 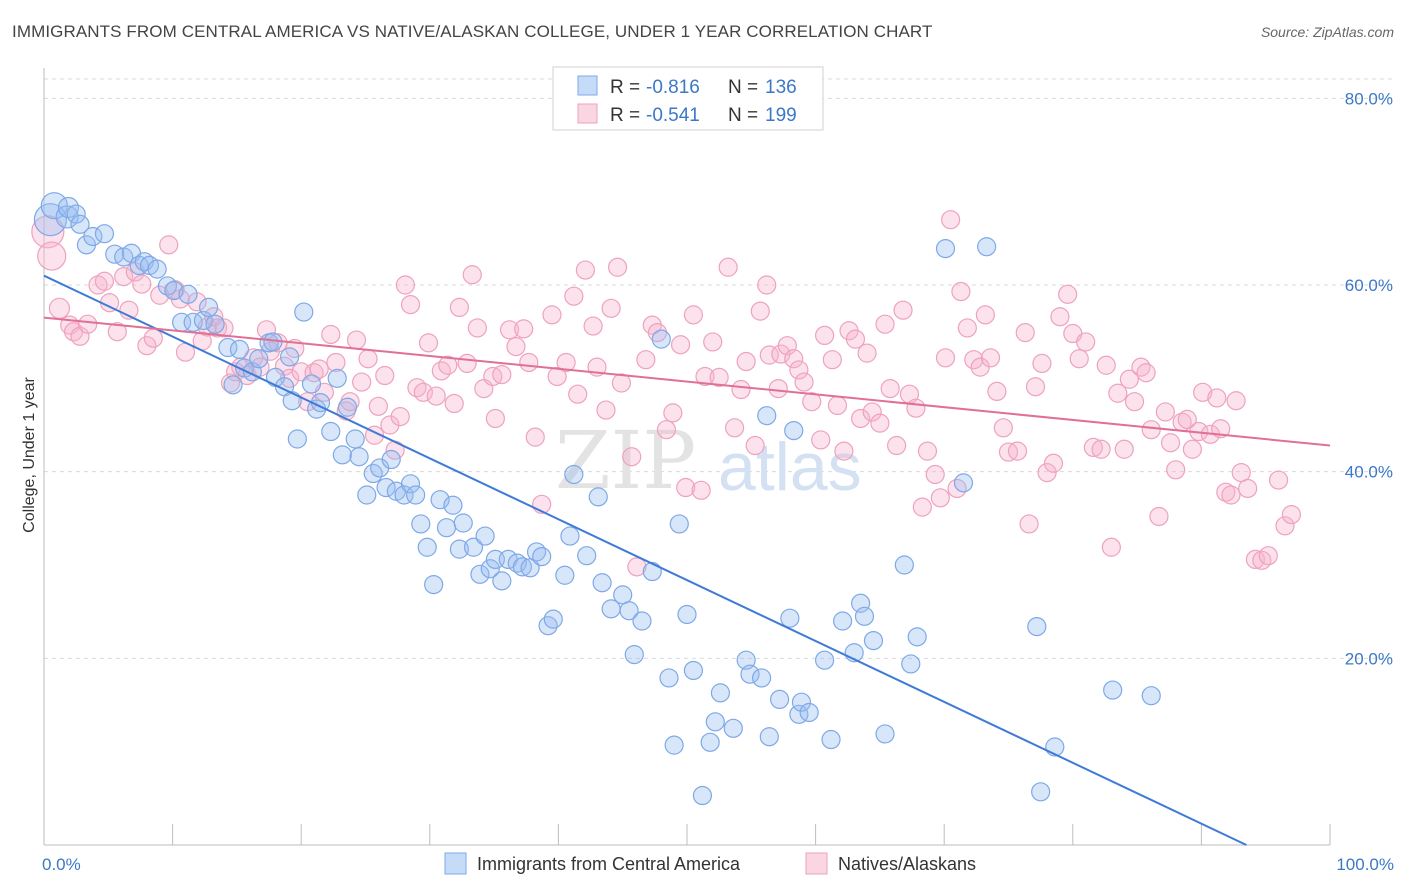 I want to click on legend-swatch-blue, so click(x=587, y=85).